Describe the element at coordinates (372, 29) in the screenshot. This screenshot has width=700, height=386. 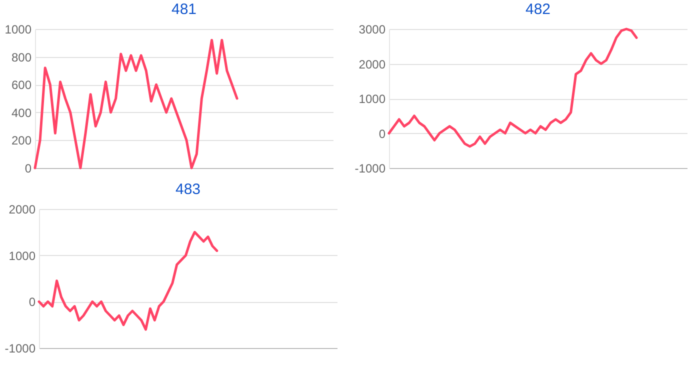
I see `y-tick-label: 3000` at that location.